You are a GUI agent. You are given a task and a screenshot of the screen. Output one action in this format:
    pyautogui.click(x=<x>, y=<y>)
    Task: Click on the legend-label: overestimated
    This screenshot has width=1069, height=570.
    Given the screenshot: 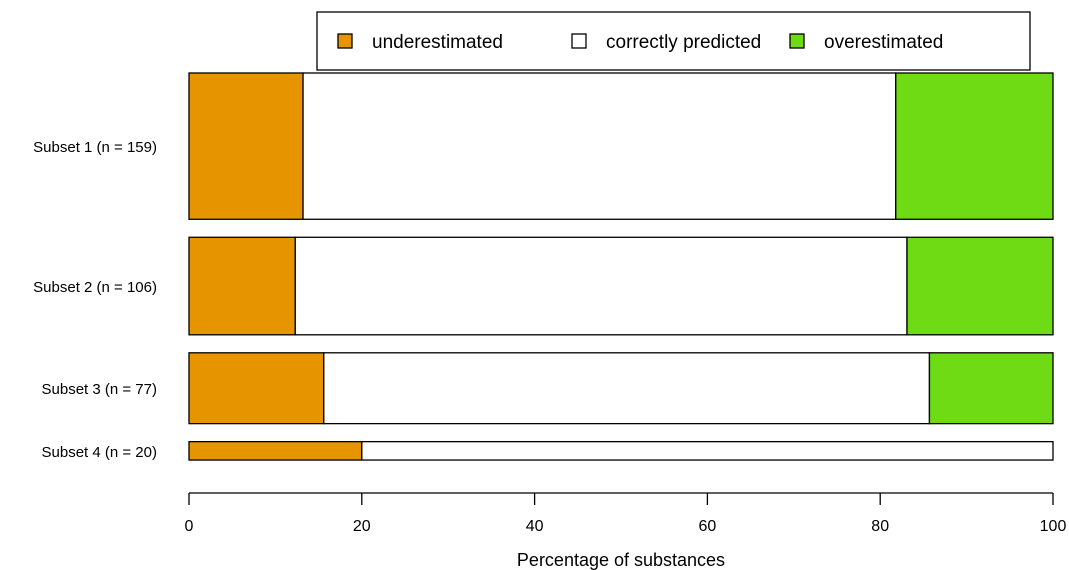 What is the action you would take?
    pyautogui.click(x=883, y=42)
    